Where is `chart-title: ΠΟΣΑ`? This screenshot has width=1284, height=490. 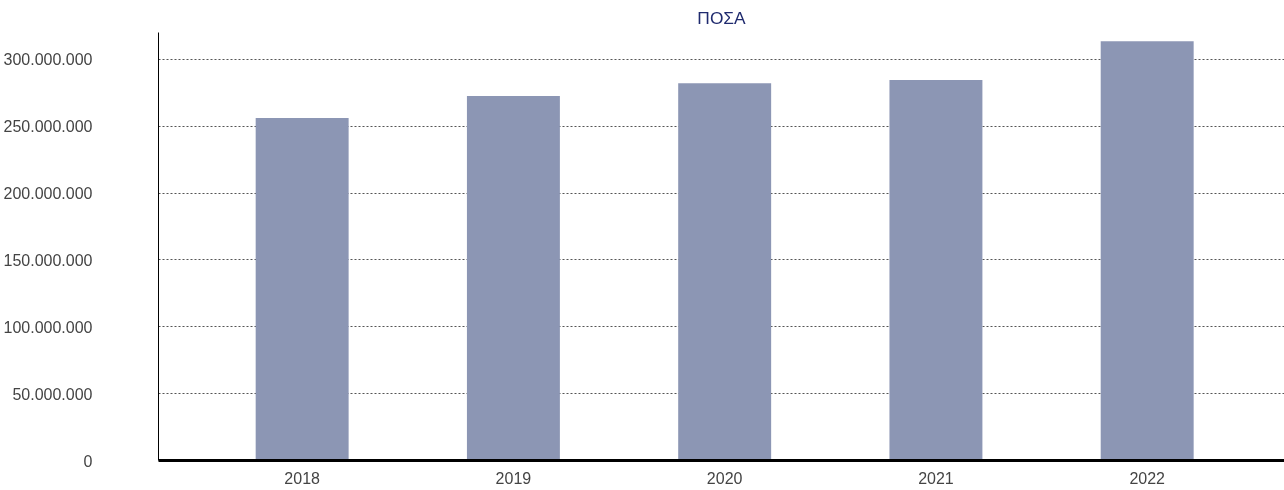 chart-title: ΠΟΣΑ is located at coordinates (722, 17).